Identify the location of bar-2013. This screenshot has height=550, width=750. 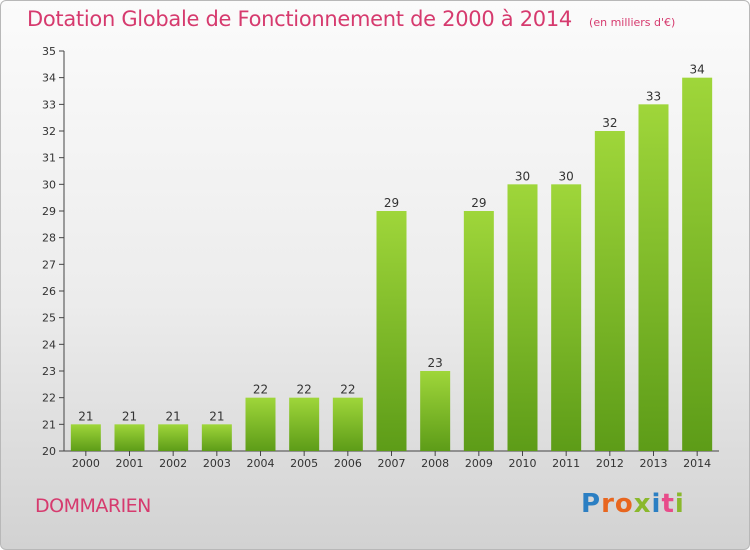
(653, 277).